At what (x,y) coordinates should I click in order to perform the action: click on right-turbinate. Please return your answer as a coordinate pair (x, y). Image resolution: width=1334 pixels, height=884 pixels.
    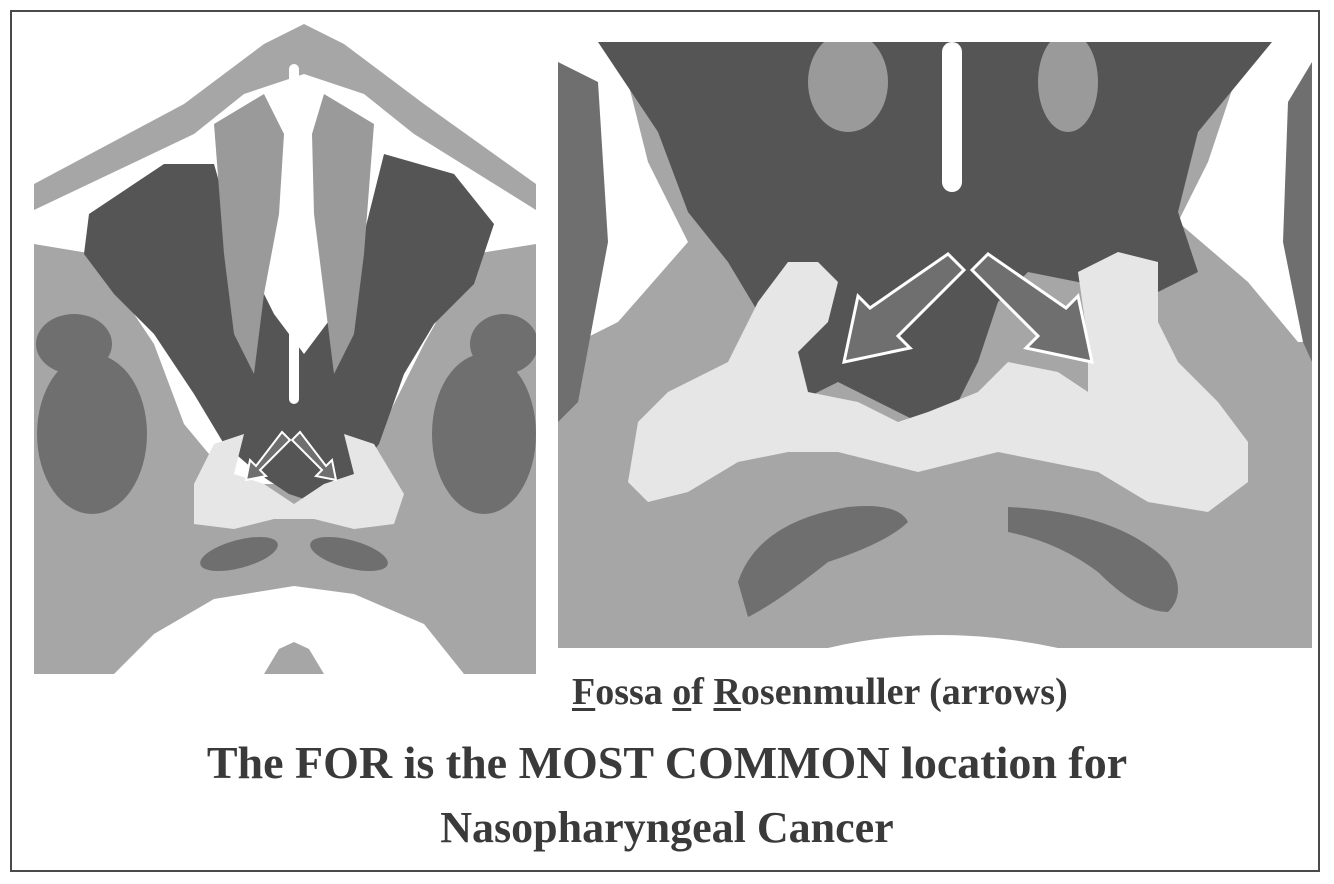
    Looking at the image, I should click on (343, 234).